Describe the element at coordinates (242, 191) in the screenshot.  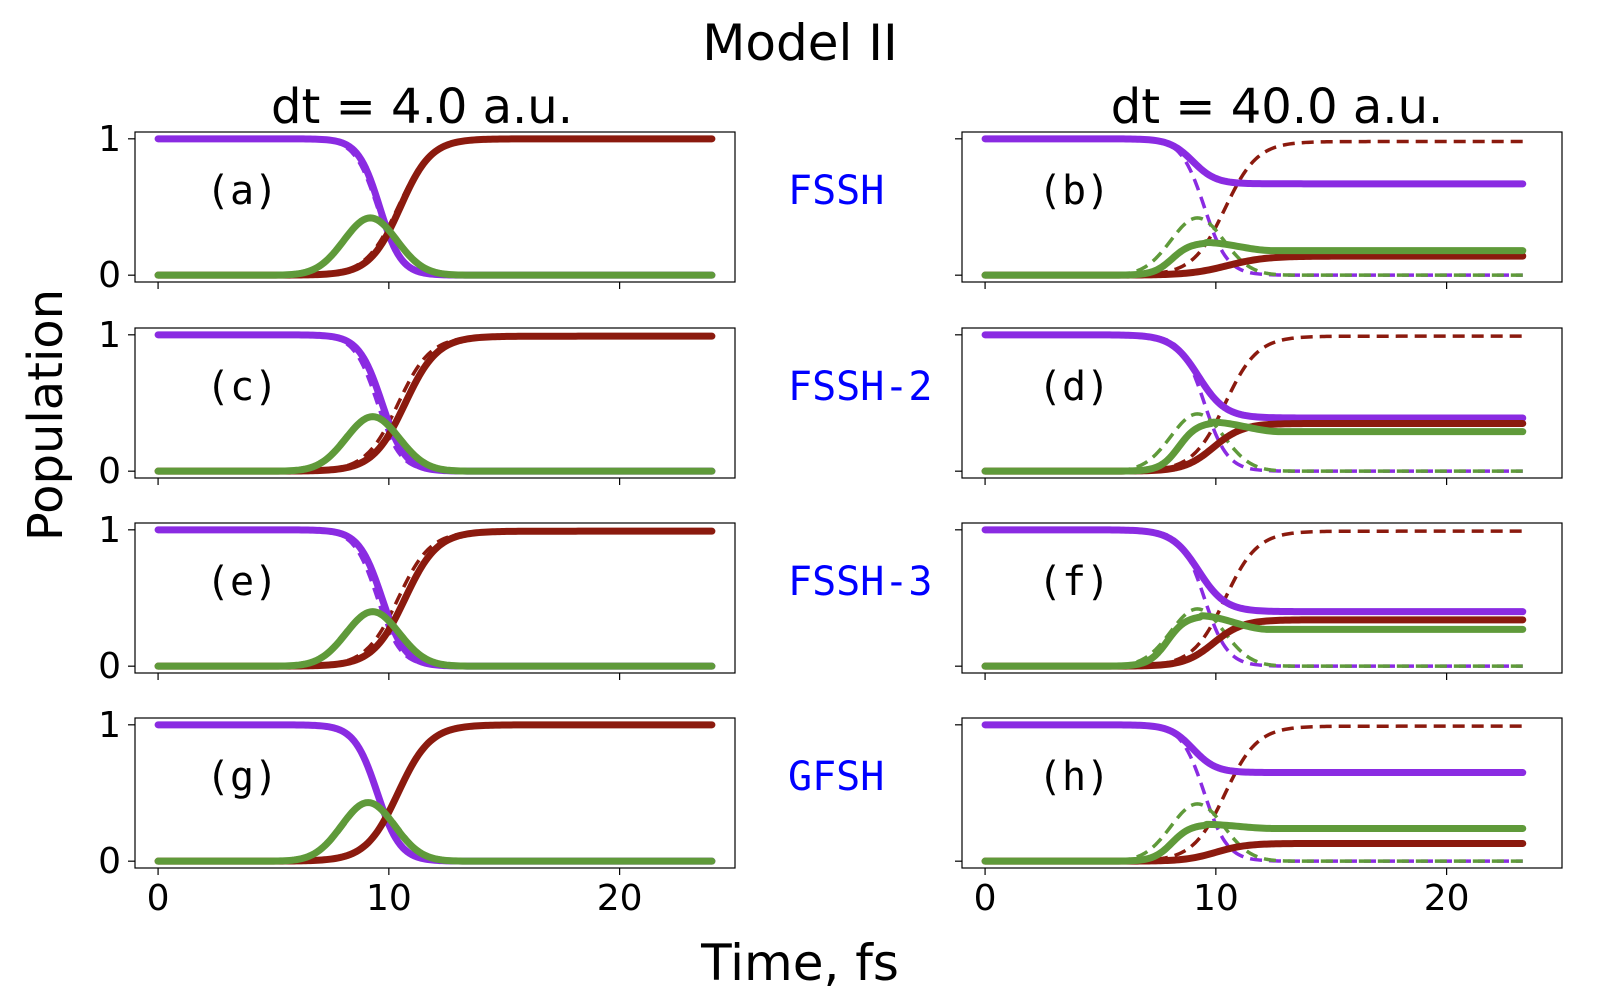
I see `panel-label: (a)` at that location.